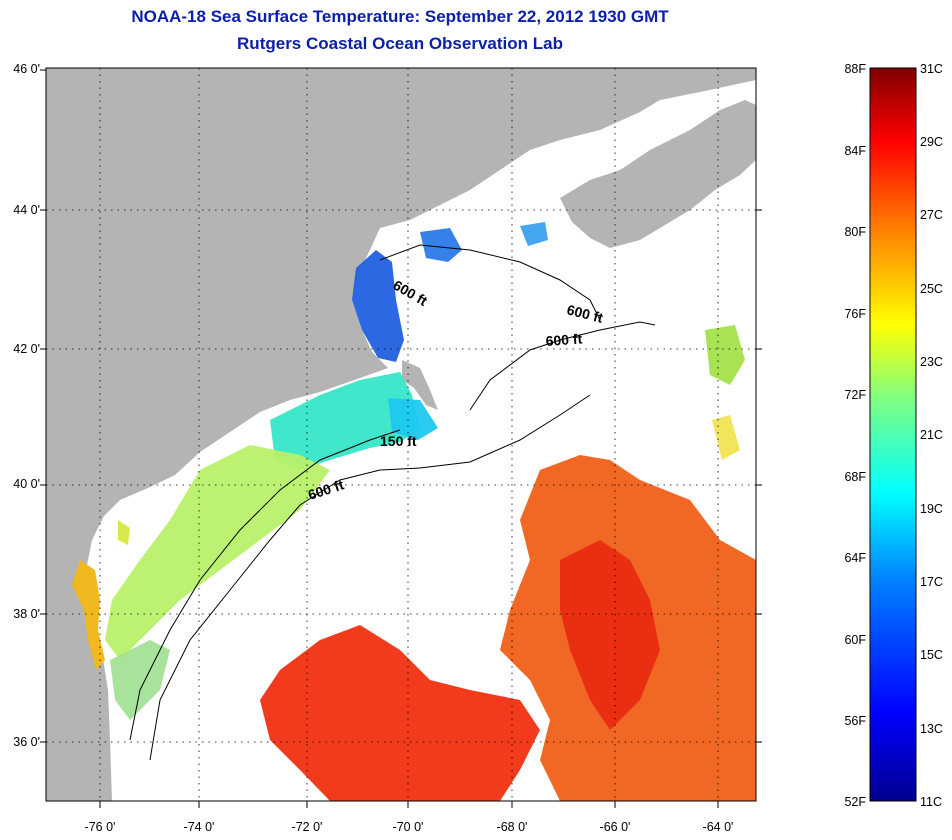  Describe the element at coordinates (931, 69) in the screenshot. I see `colorbar-c-label: 31C` at that location.